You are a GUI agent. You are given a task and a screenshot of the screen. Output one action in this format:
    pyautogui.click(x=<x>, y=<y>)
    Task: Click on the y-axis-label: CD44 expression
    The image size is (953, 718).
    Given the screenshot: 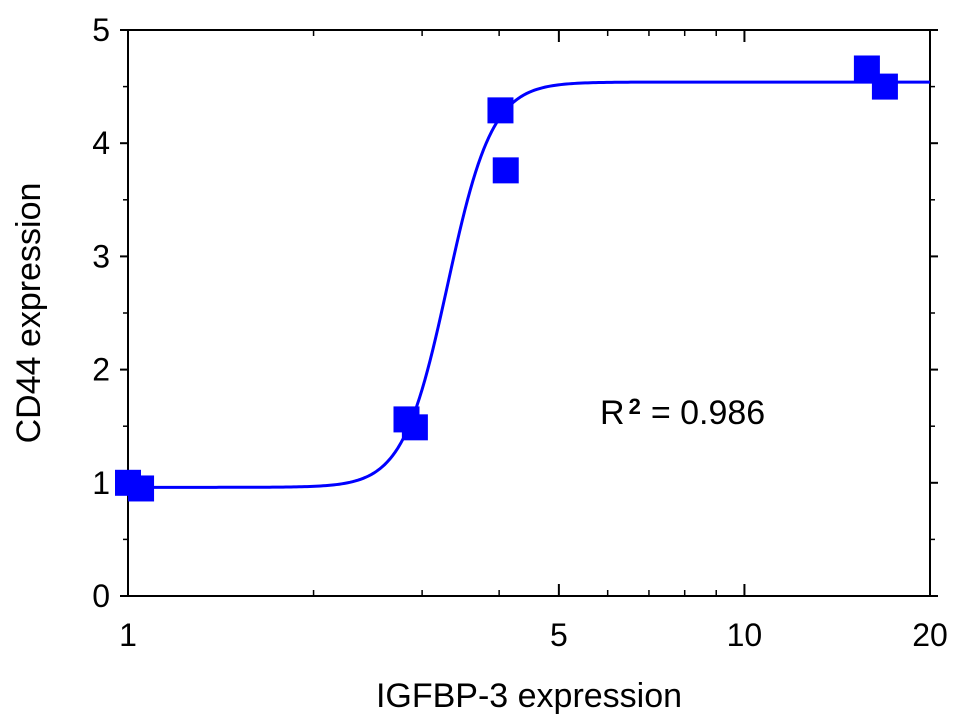 What is the action you would take?
    pyautogui.click(x=29, y=313)
    